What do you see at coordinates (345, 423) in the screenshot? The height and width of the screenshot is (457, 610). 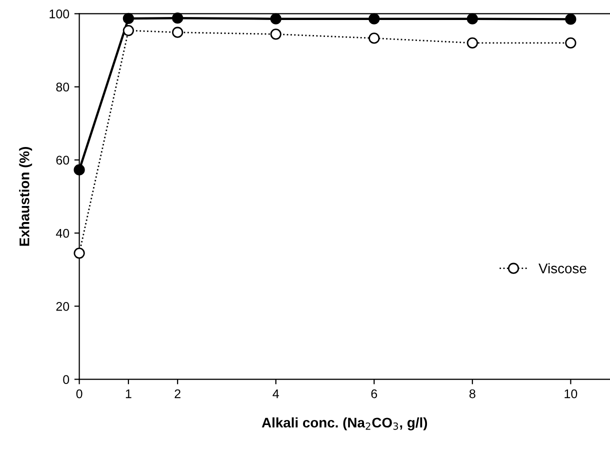 I see `x-axis-title: Alkali conc. (Na$_{2}$CO$_{3}$, g/l)` at bounding box center [345, 423].